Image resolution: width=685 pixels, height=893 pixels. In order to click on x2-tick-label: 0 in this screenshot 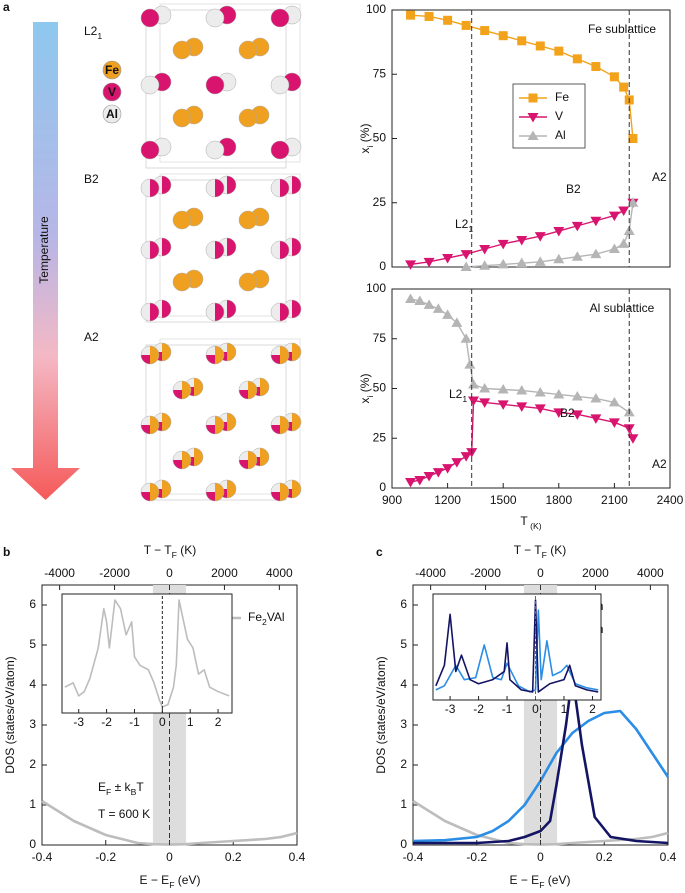, I will do `click(169, 573)`.